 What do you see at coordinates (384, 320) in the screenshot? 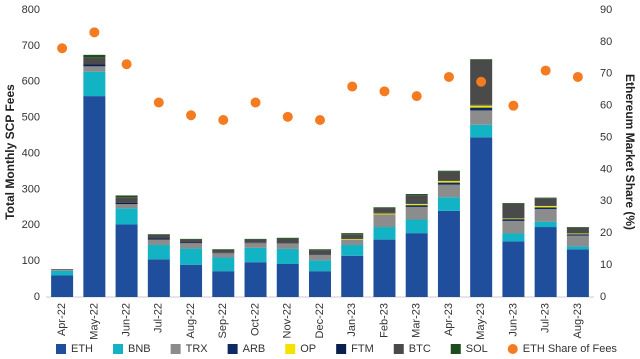
I see `x-tick-label: Feb-23` at bounding box center [384, 320].